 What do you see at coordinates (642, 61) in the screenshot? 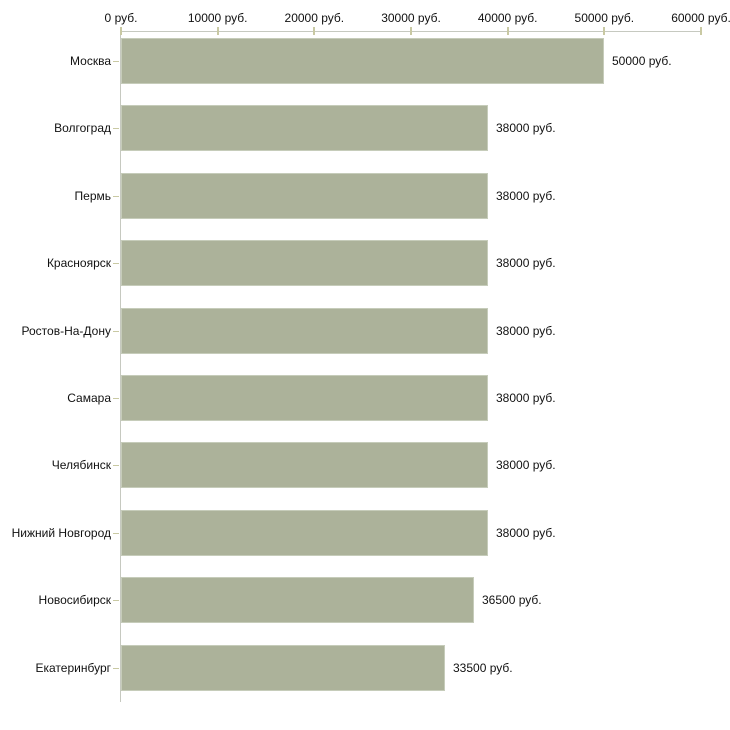
I see `value-label: 50000 руб.` at bounding box center [642, 61].